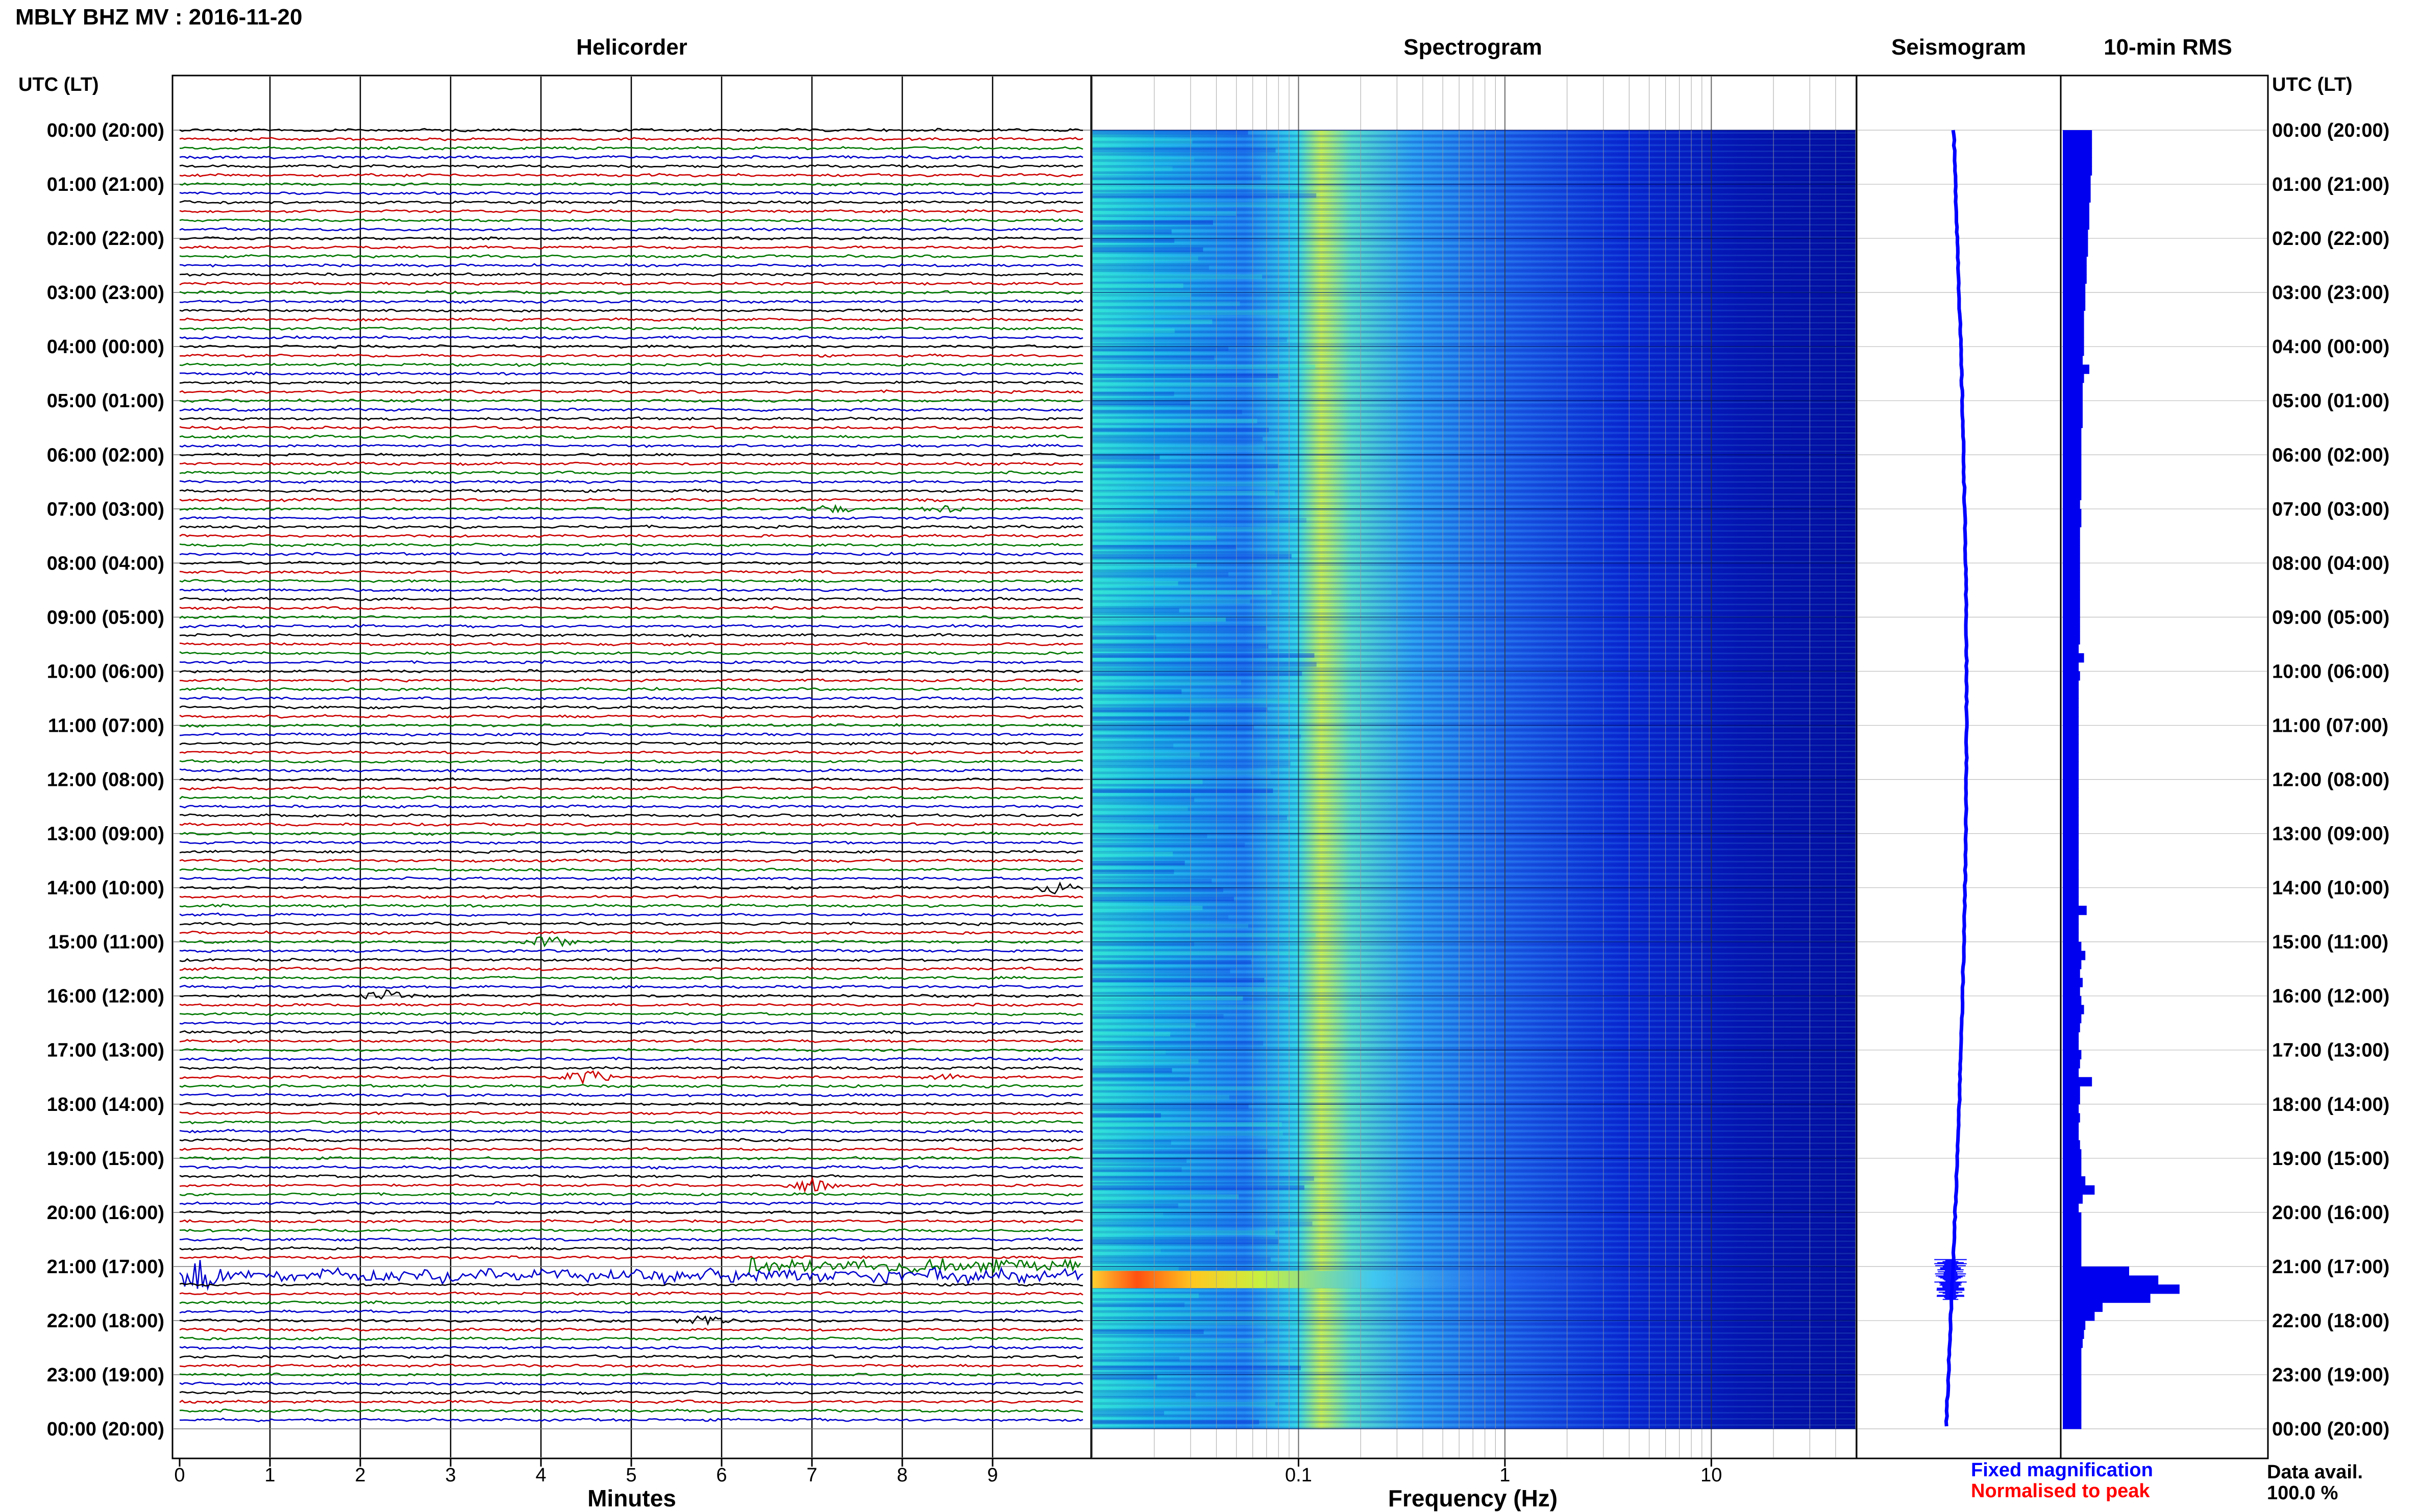 This screenshot has width=2419, height=1512. What do you see at coordinates (631, 1498) in the screenshot?
I see `helicorder-xlabel: Minutes` at bounding box center [631, 1498].